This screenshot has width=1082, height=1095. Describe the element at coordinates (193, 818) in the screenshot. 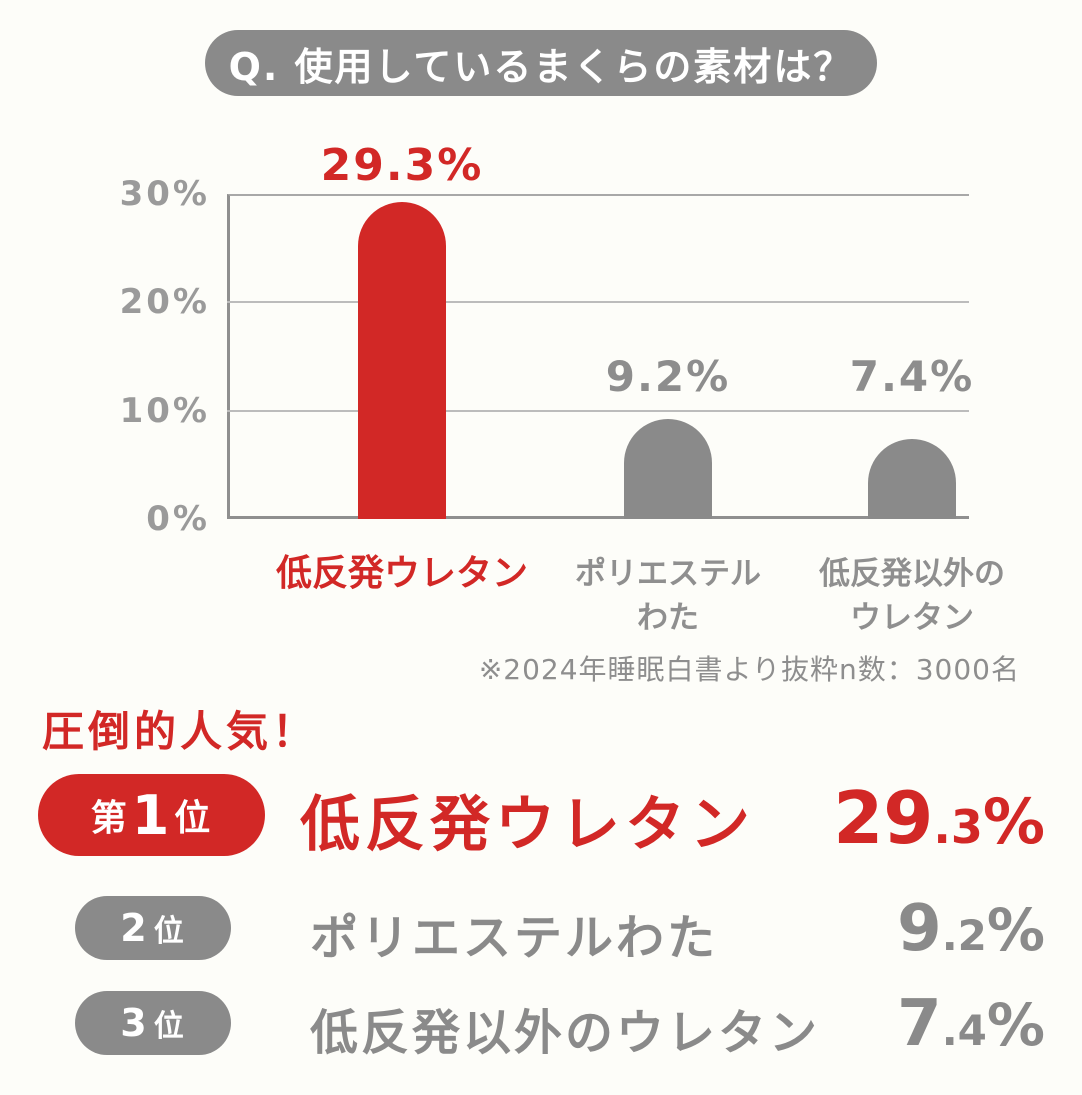

I see `rank-1-badge-suffix: 位` at that location.